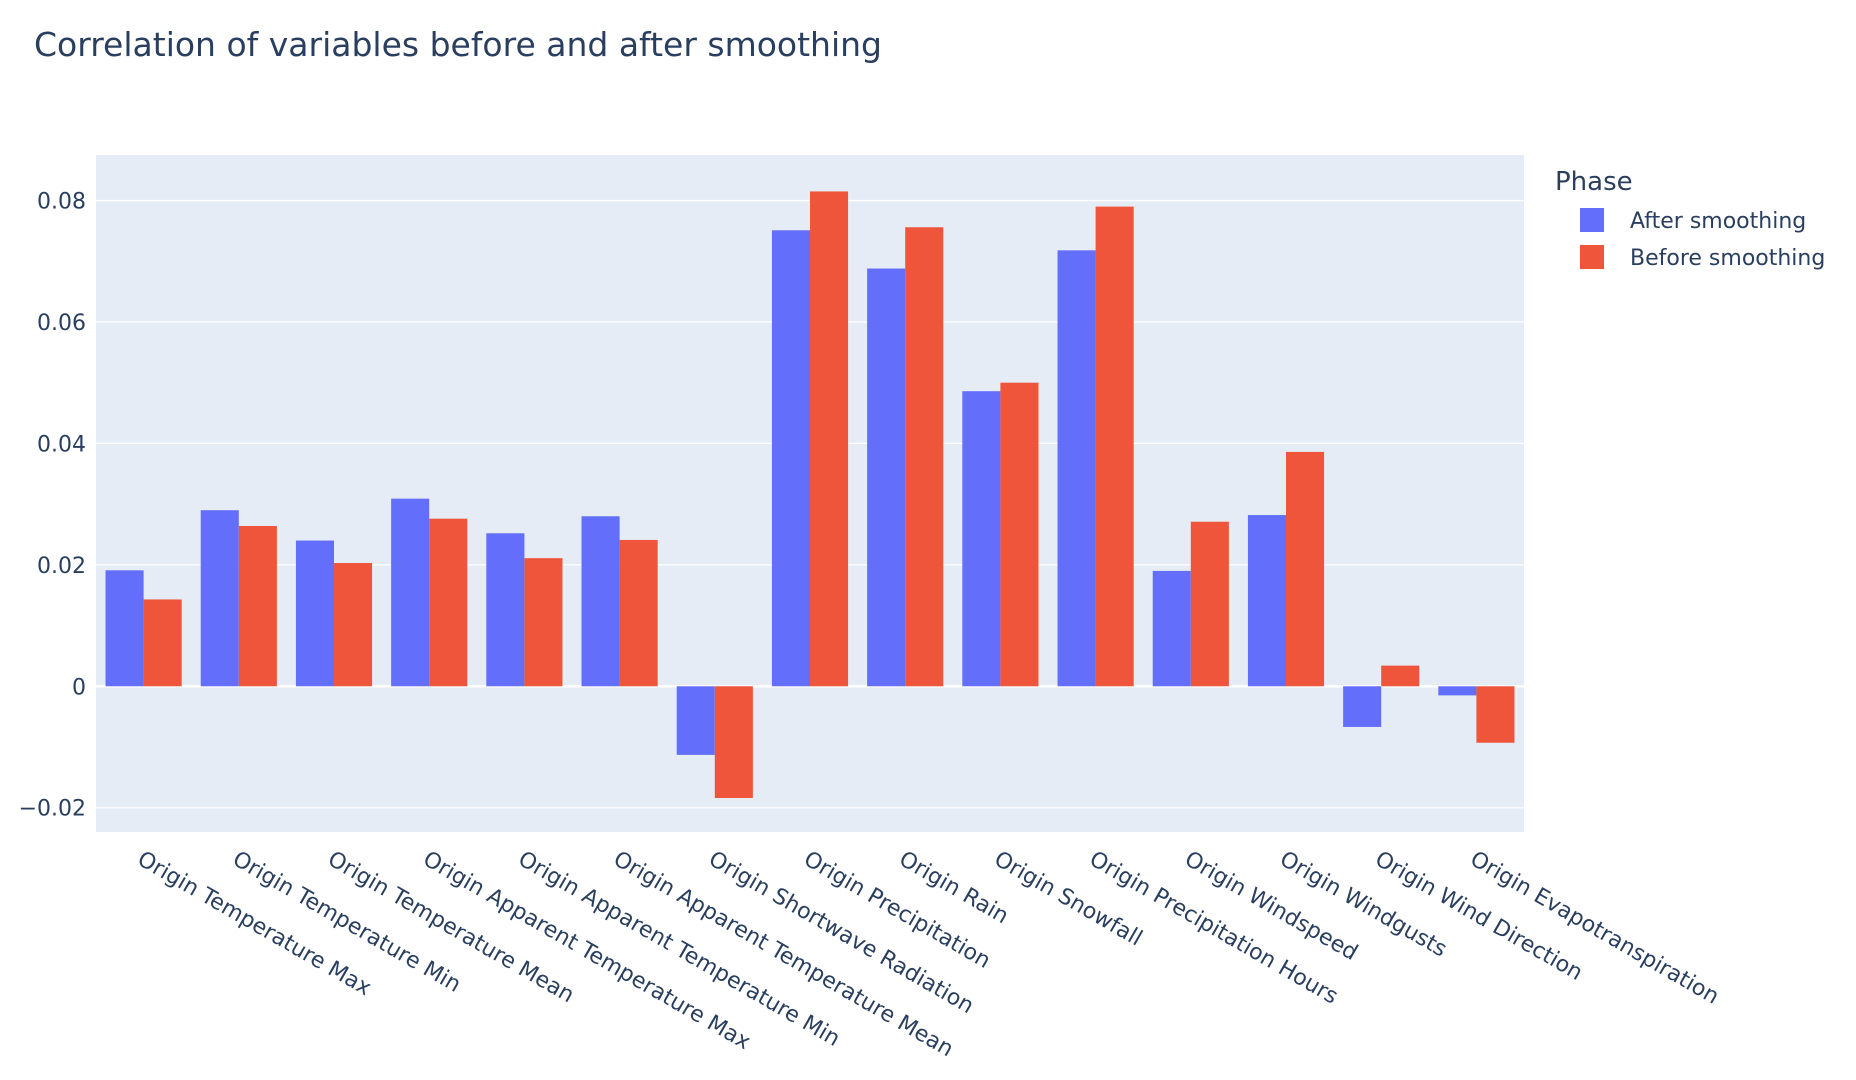  Describe the element at coordinates (61, 323) in the screenshot. I see `y-tick-label: 0.06` at that location.